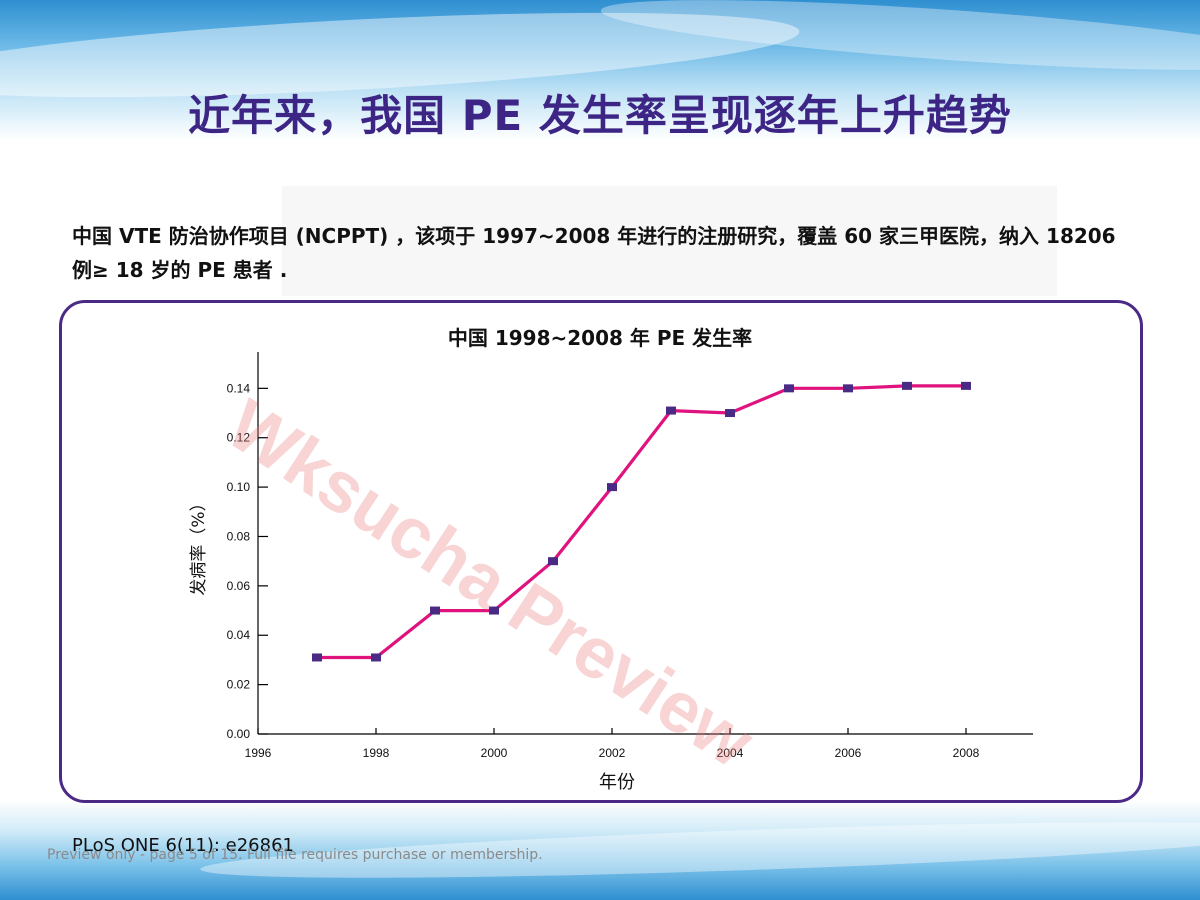  Describe the element at coordinates (239, 388) in the screenshot. I see `y-tick-label: 0.14` at that location.